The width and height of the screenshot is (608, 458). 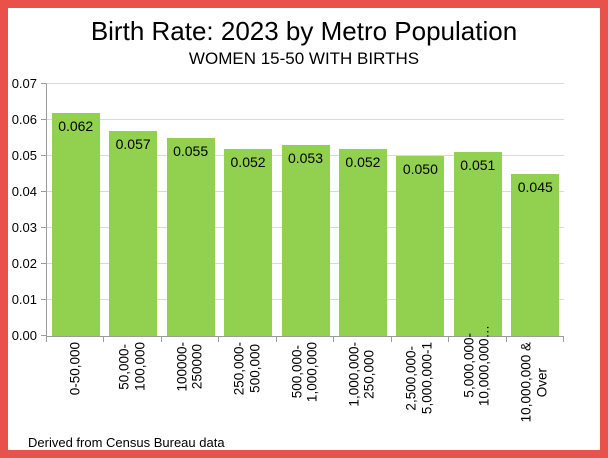 I want to click on bar-value-label: 0.051, so click(x=478, y=165).